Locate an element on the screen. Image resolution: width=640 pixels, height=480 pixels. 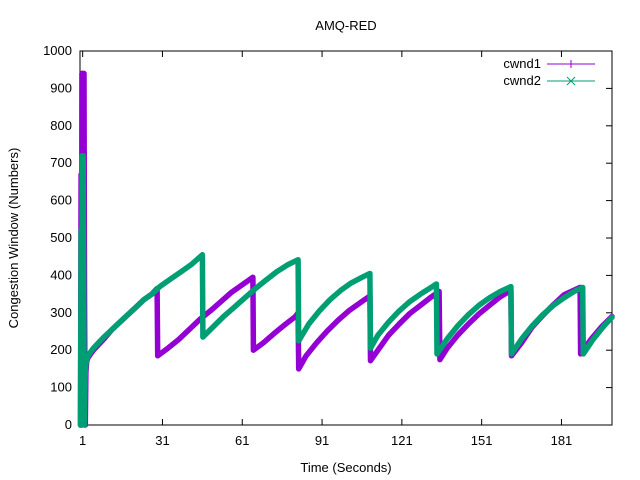
y-tick-label: 600 is located at coordinates (61, 200).